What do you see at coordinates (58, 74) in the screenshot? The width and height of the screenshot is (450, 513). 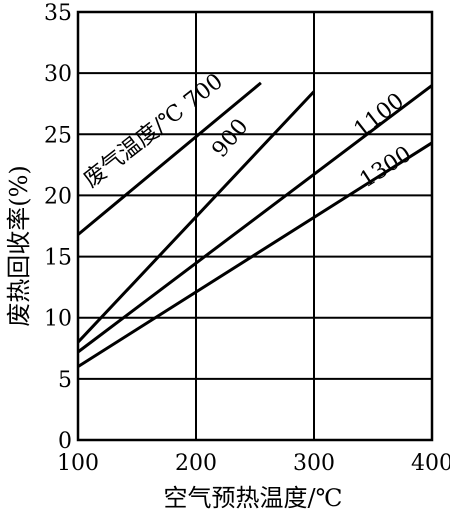 I see `y-tick-label-6: 30` at bounding box center [58, 74].